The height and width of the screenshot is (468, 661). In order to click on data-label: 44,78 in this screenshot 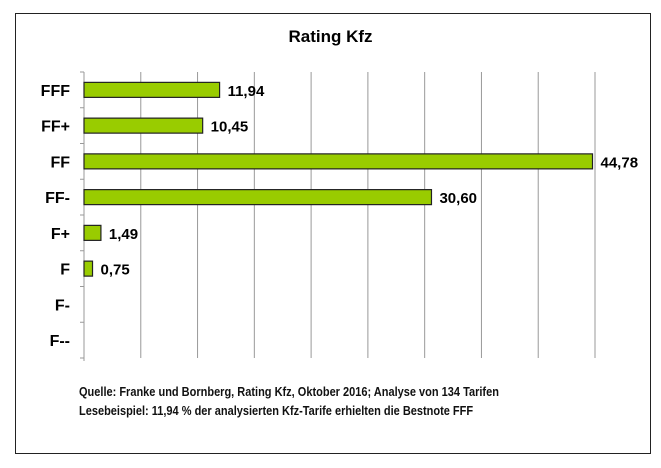, I will do `click(620, 162)`.